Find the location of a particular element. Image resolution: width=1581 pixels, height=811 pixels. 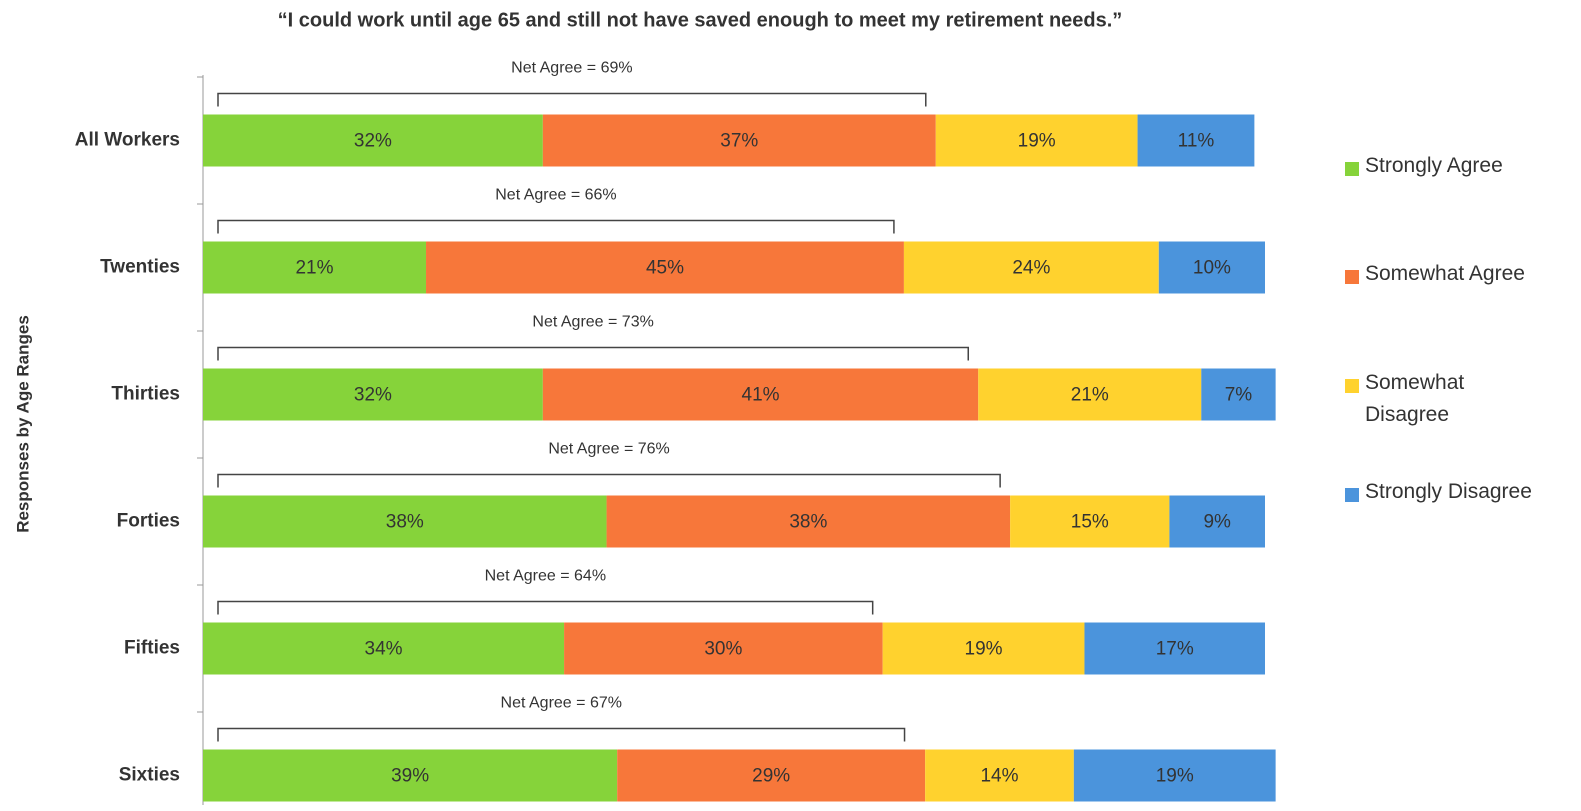

value-label: 14% is located at coordinates (999, 776).